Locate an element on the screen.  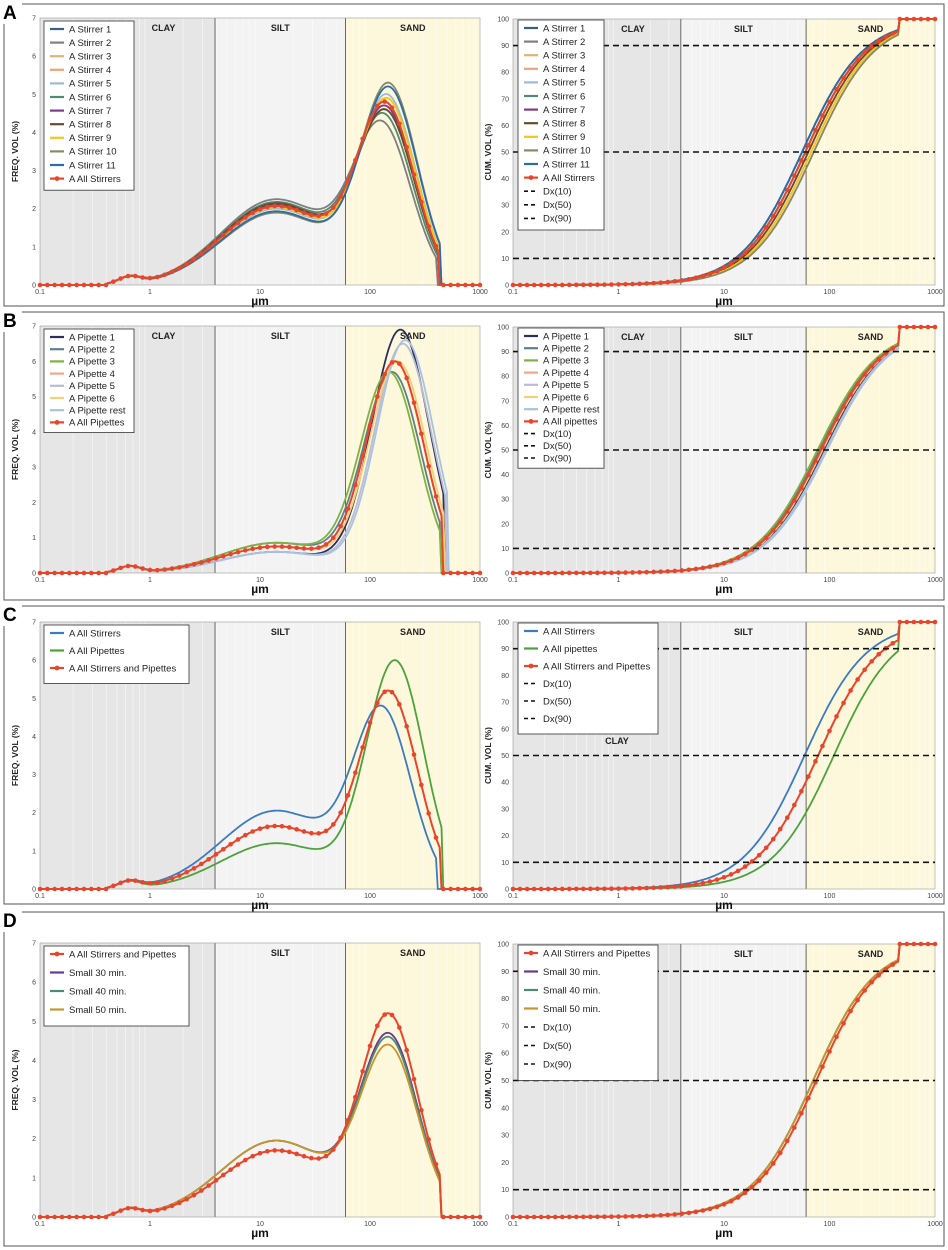
y-tick-label: 4 is located at coordinates (34, 737).